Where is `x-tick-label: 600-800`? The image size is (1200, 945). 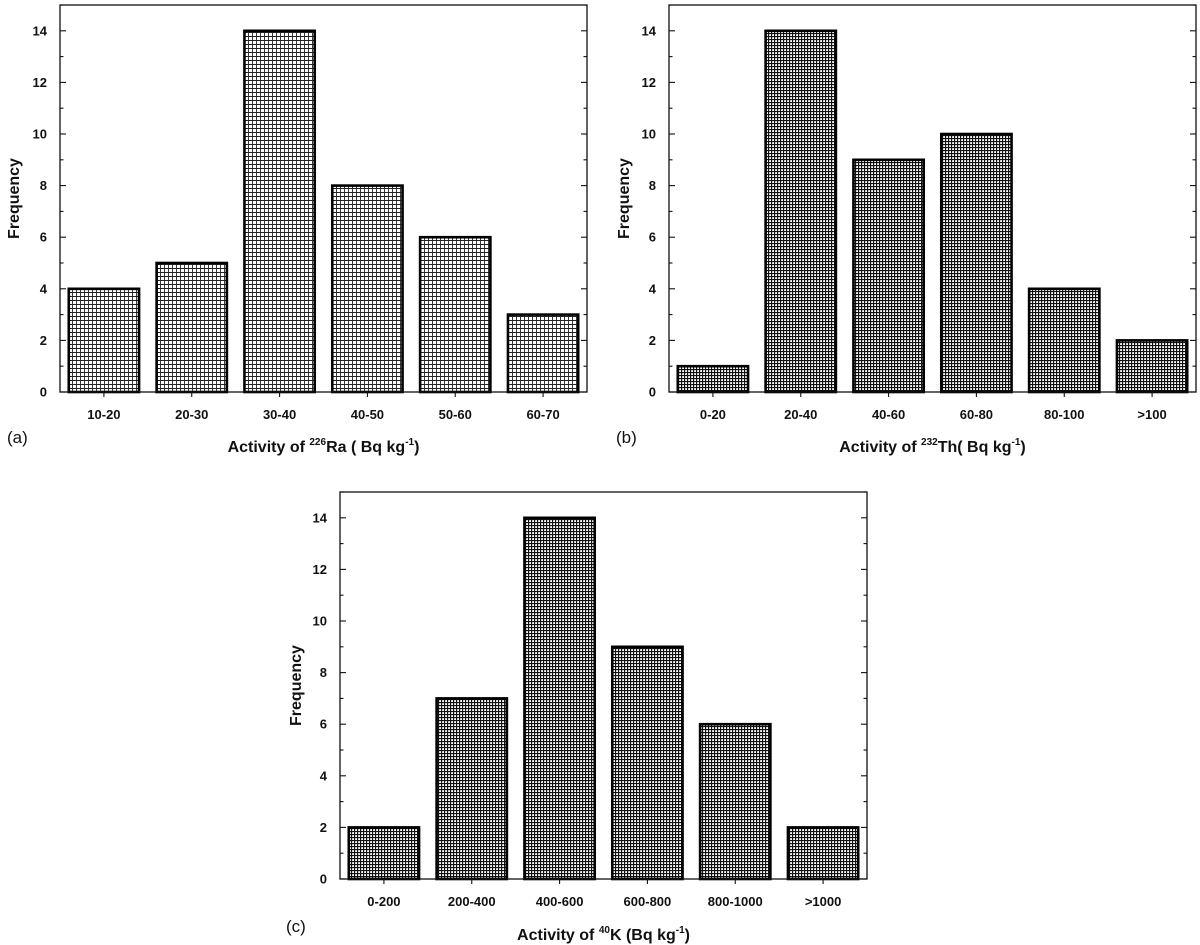
x-tick-label: 600-800 is located at coordinates (648, 901).